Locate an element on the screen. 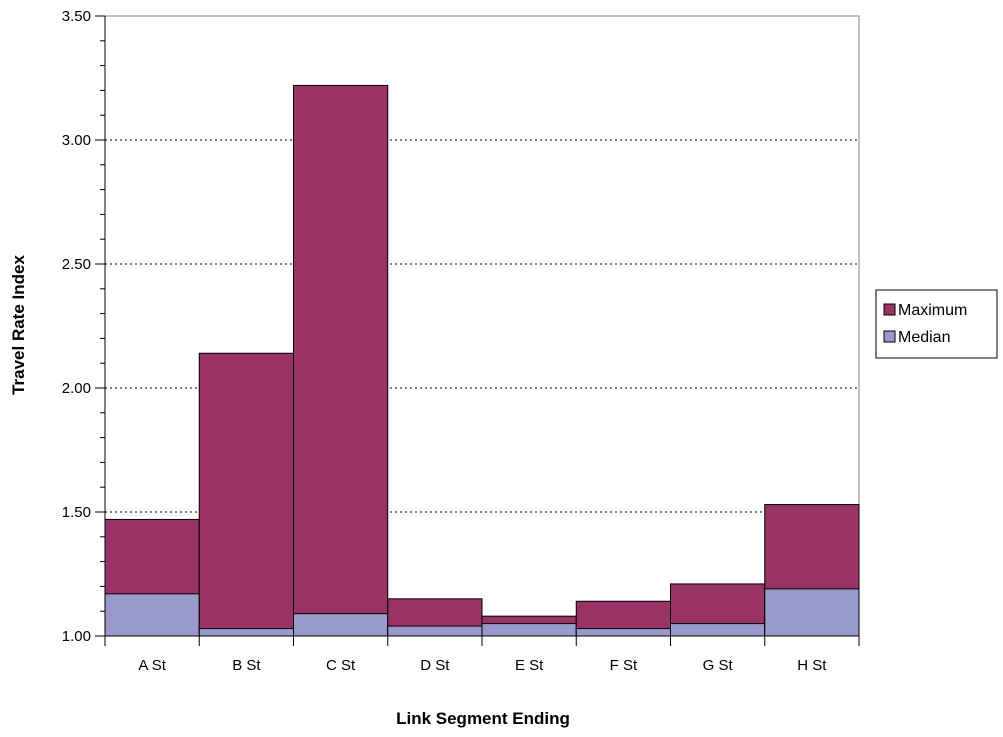 This screenshot has width=1003, height=737. y-tick-label: 3.00 is located at coordinates (76, 140).